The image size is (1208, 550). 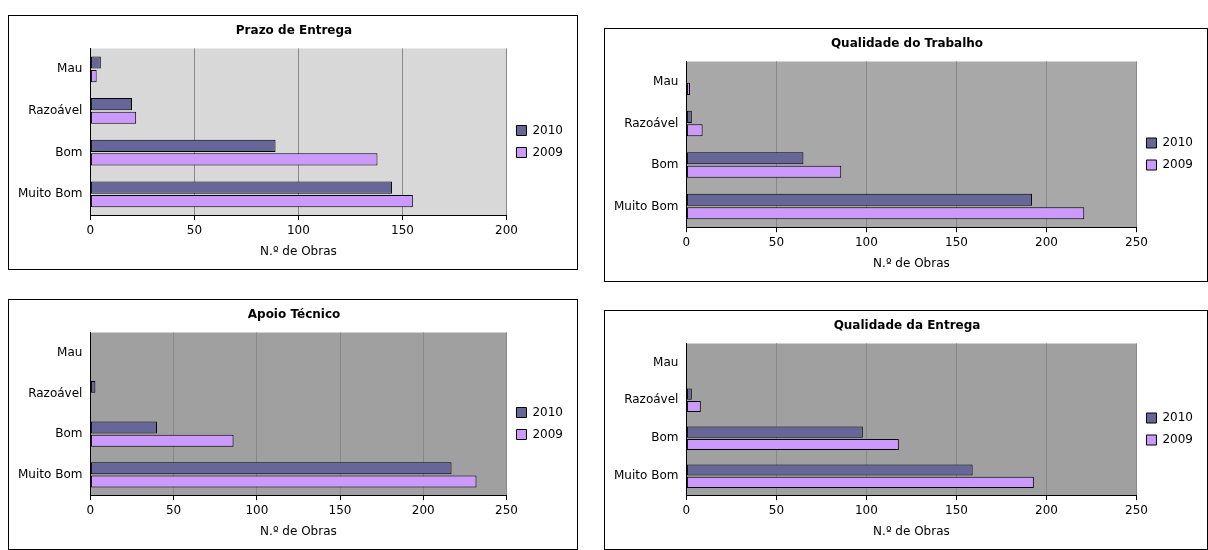 I want to click on chart-title: Prazo de Entrega, so click(x=294, y=30).